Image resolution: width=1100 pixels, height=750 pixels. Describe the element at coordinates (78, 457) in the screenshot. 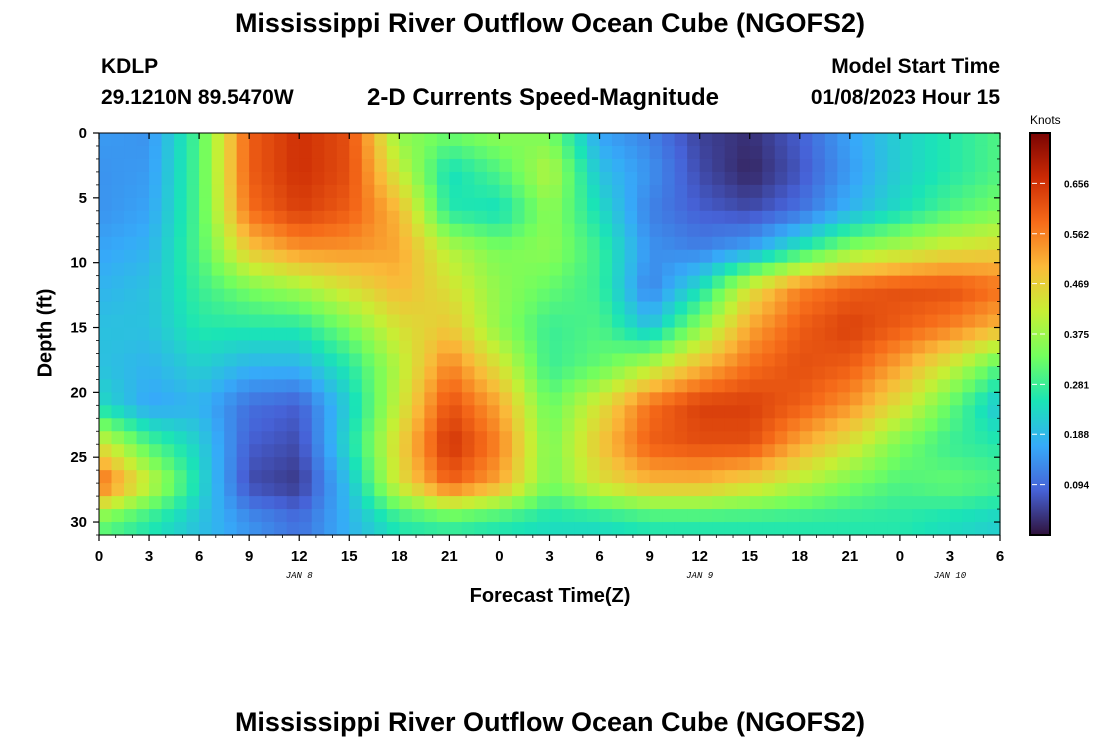

I see `y-tick-label: 25` at that location.